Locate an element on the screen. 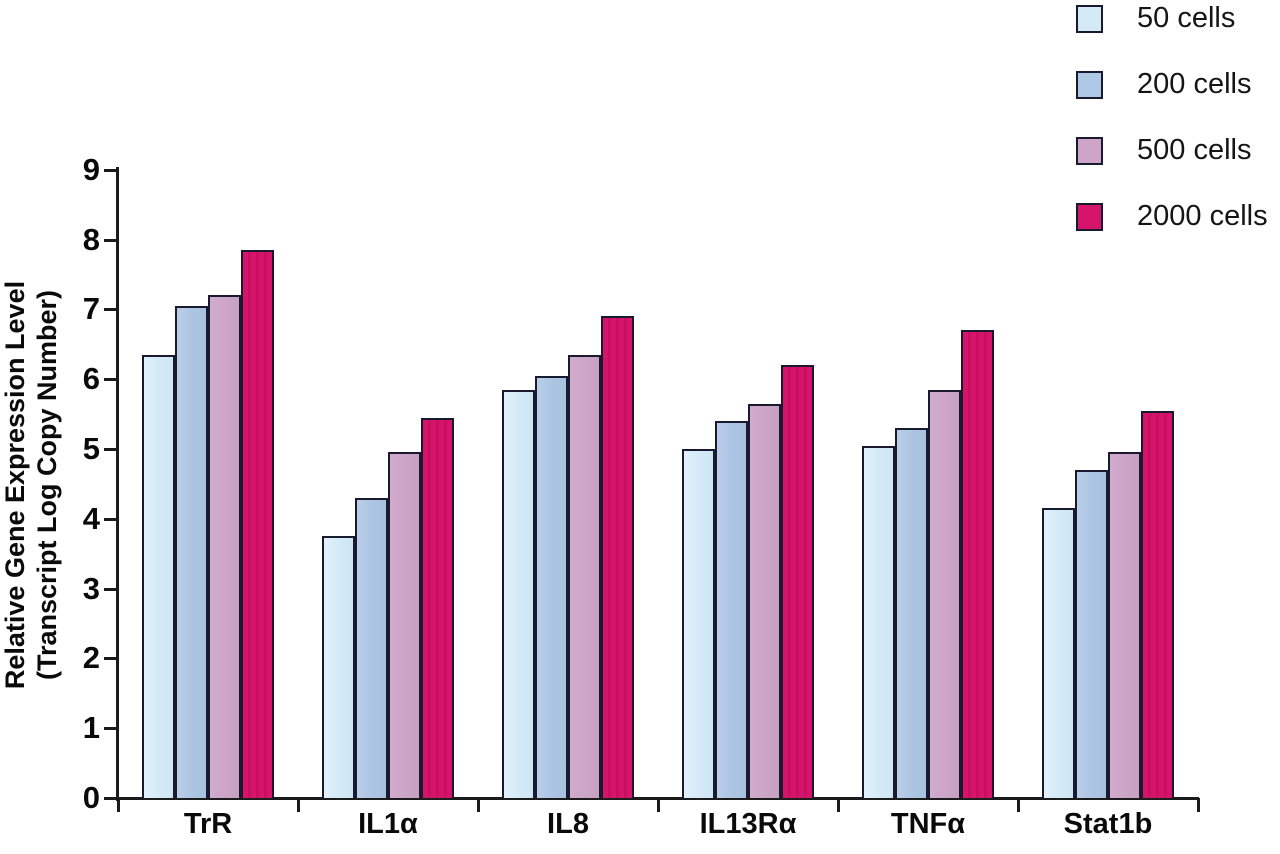 The height and width of the screenshot is (854, 1280). legend-label: 500 cells is located at coordinates (1194, 150).